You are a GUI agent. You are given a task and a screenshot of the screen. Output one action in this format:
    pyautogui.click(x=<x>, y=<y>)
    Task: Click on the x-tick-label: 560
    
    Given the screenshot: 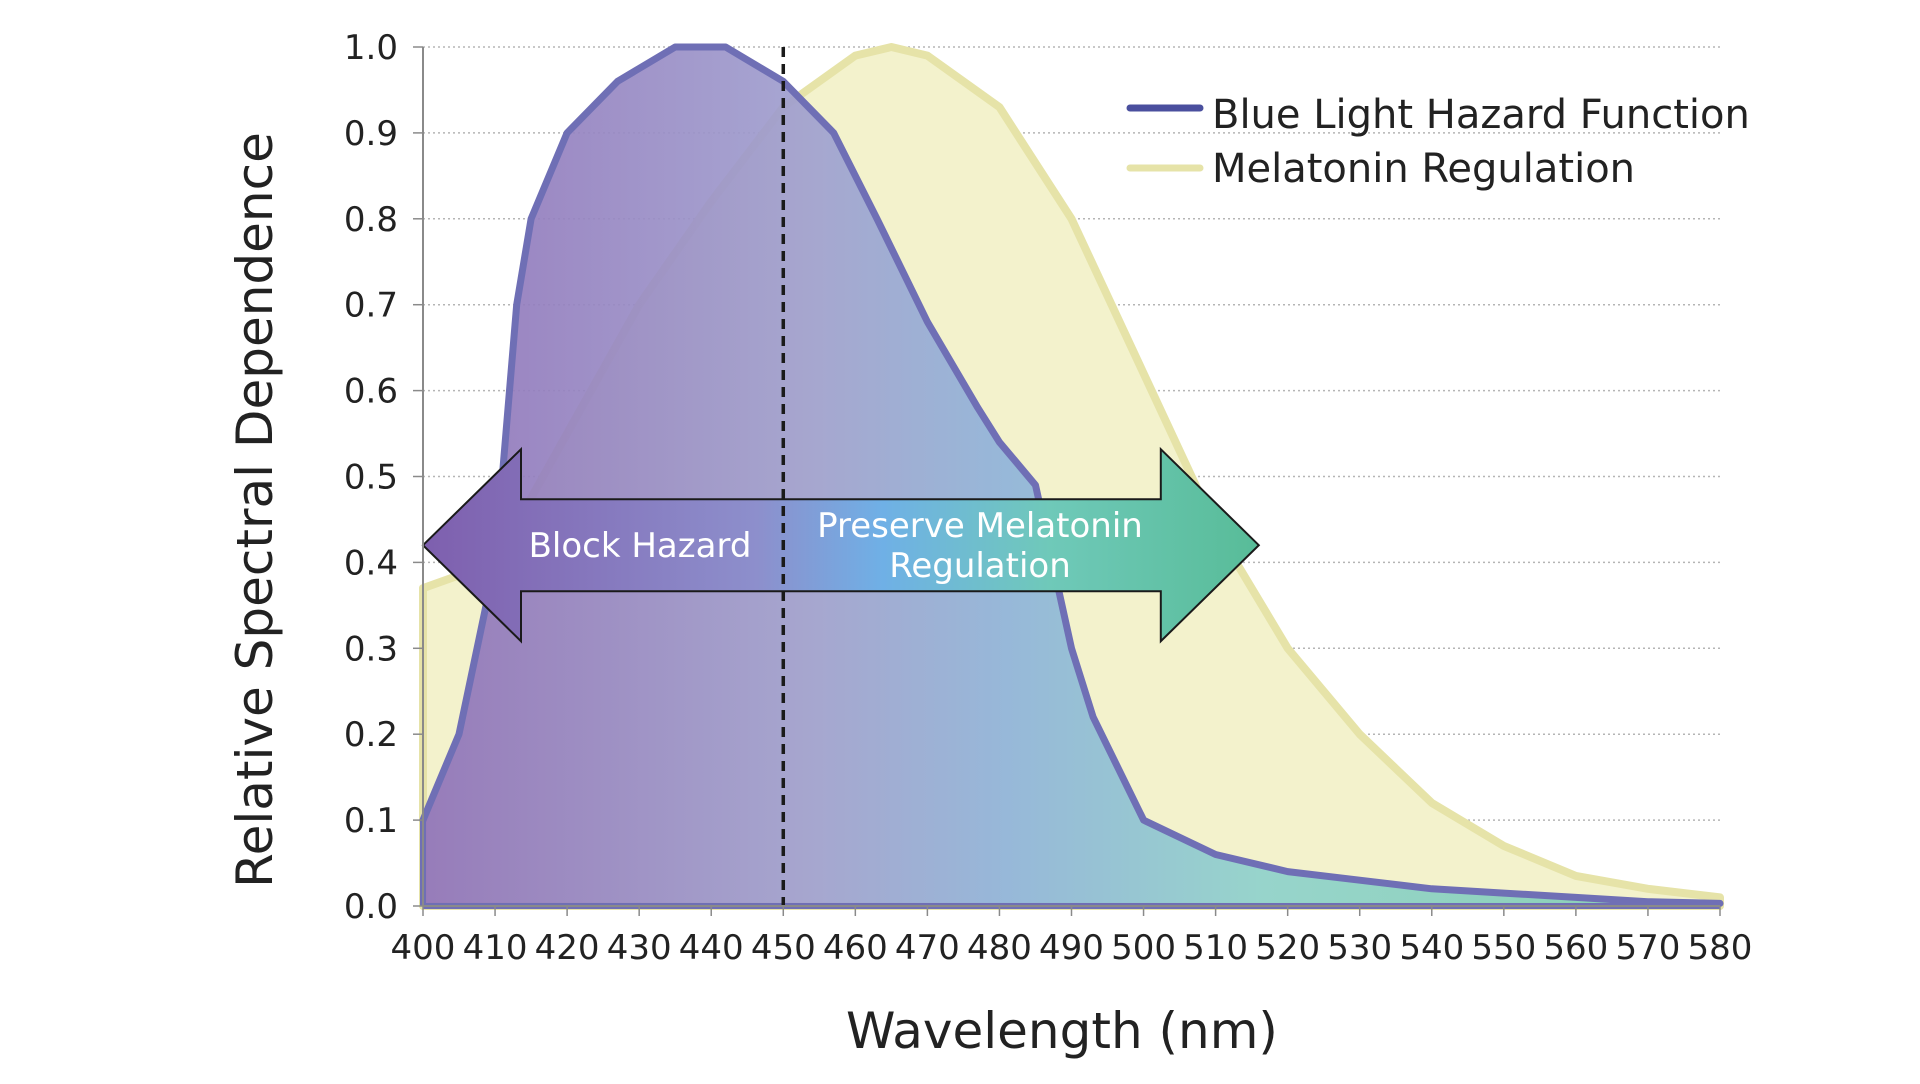 What is the action you would take?
    pyautogui.click(x=1575, y=948)
    